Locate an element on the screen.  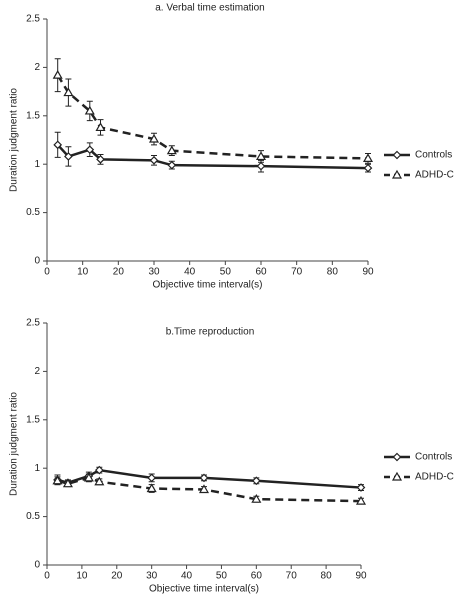
chart-title: b.Time reproduction is located at coordinates (210, 332).